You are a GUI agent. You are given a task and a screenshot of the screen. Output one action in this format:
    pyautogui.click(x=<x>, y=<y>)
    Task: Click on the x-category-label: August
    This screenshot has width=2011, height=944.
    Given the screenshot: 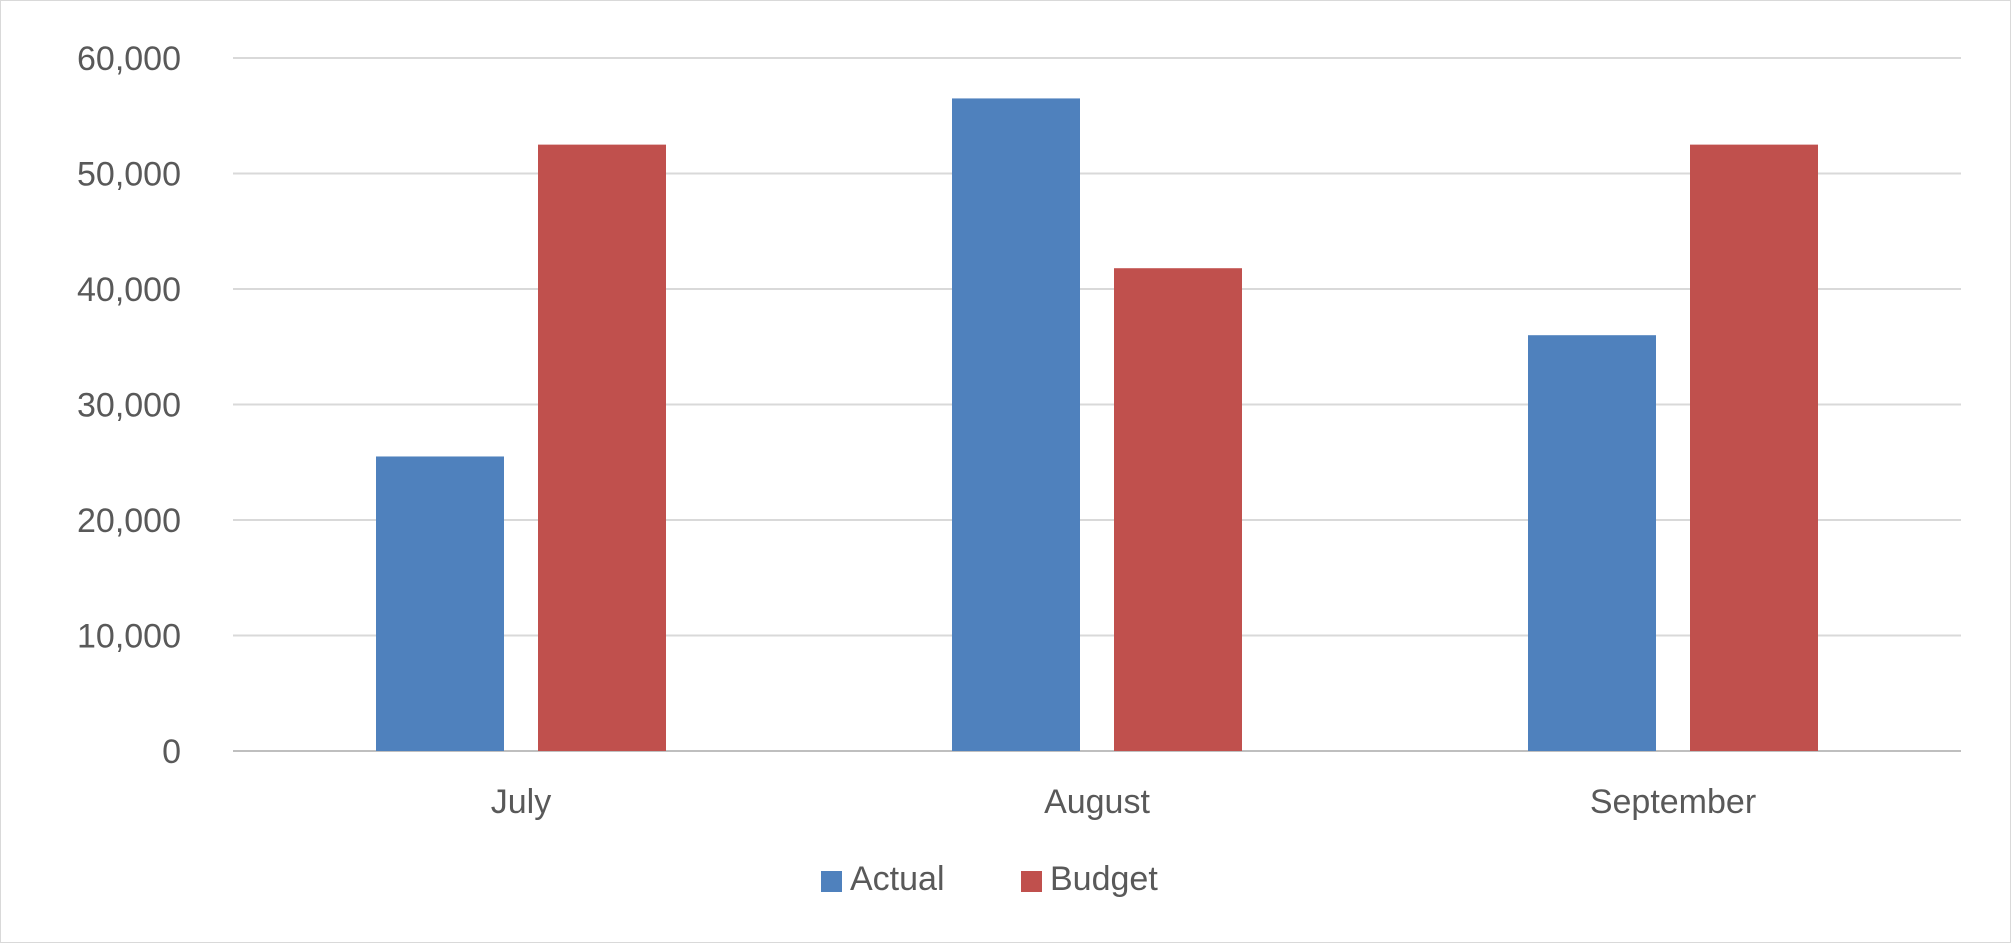 What is the action you would take?
    pyautogui.click(x=1097, y=802)
    